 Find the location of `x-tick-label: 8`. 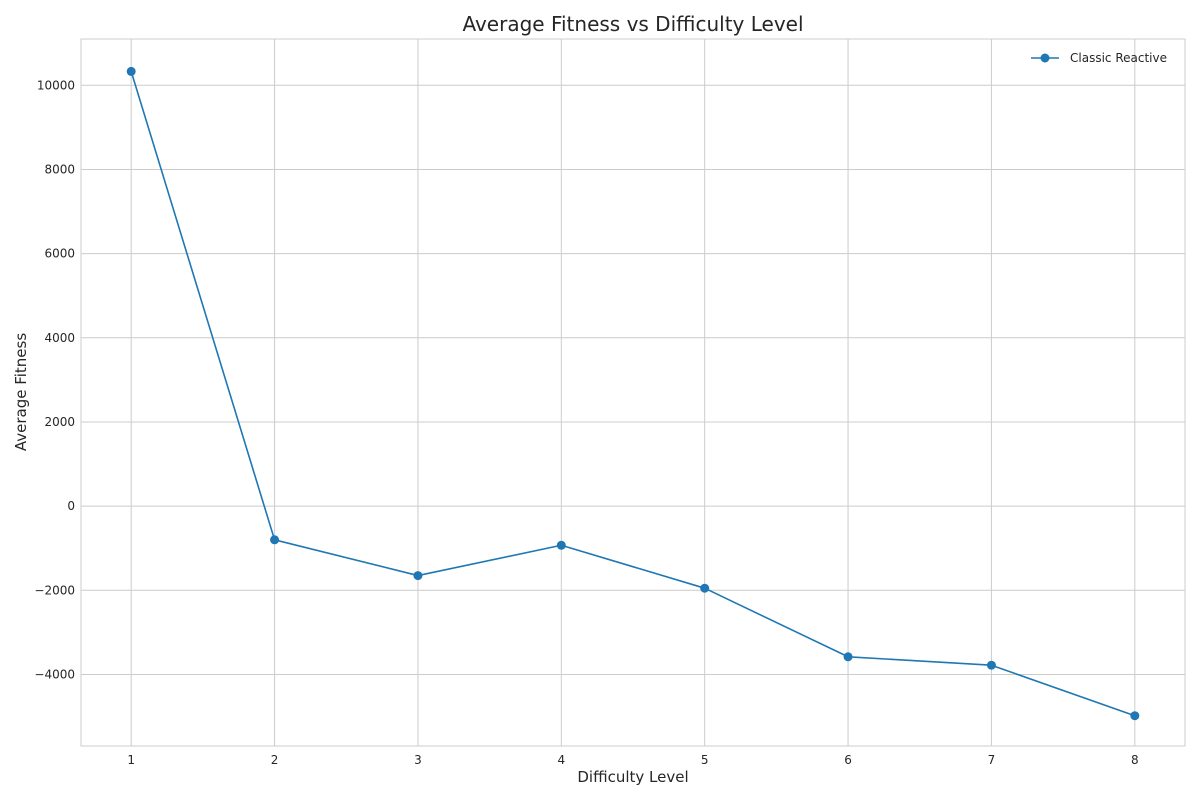

x-tick-label: 8 is located at coordinates (1135, 760).